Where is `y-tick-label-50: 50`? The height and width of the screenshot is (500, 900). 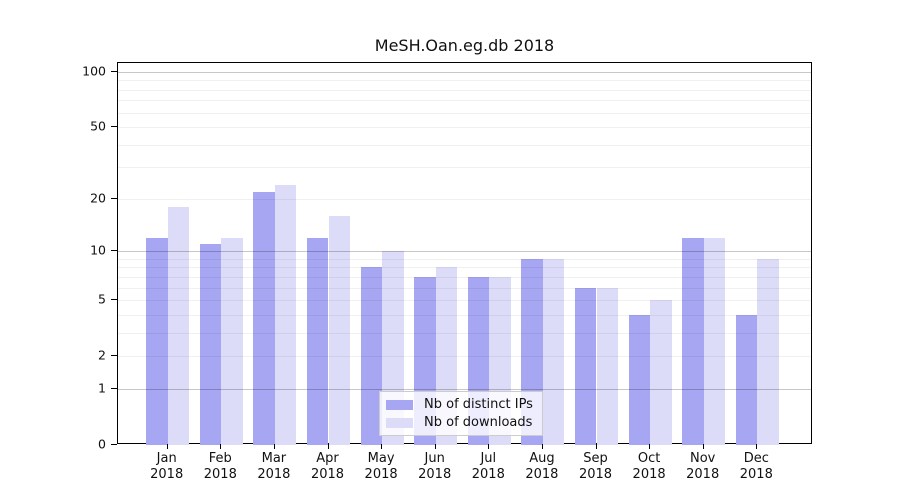 y-tick-label-50: 50 is located at coordinates (98, 126).